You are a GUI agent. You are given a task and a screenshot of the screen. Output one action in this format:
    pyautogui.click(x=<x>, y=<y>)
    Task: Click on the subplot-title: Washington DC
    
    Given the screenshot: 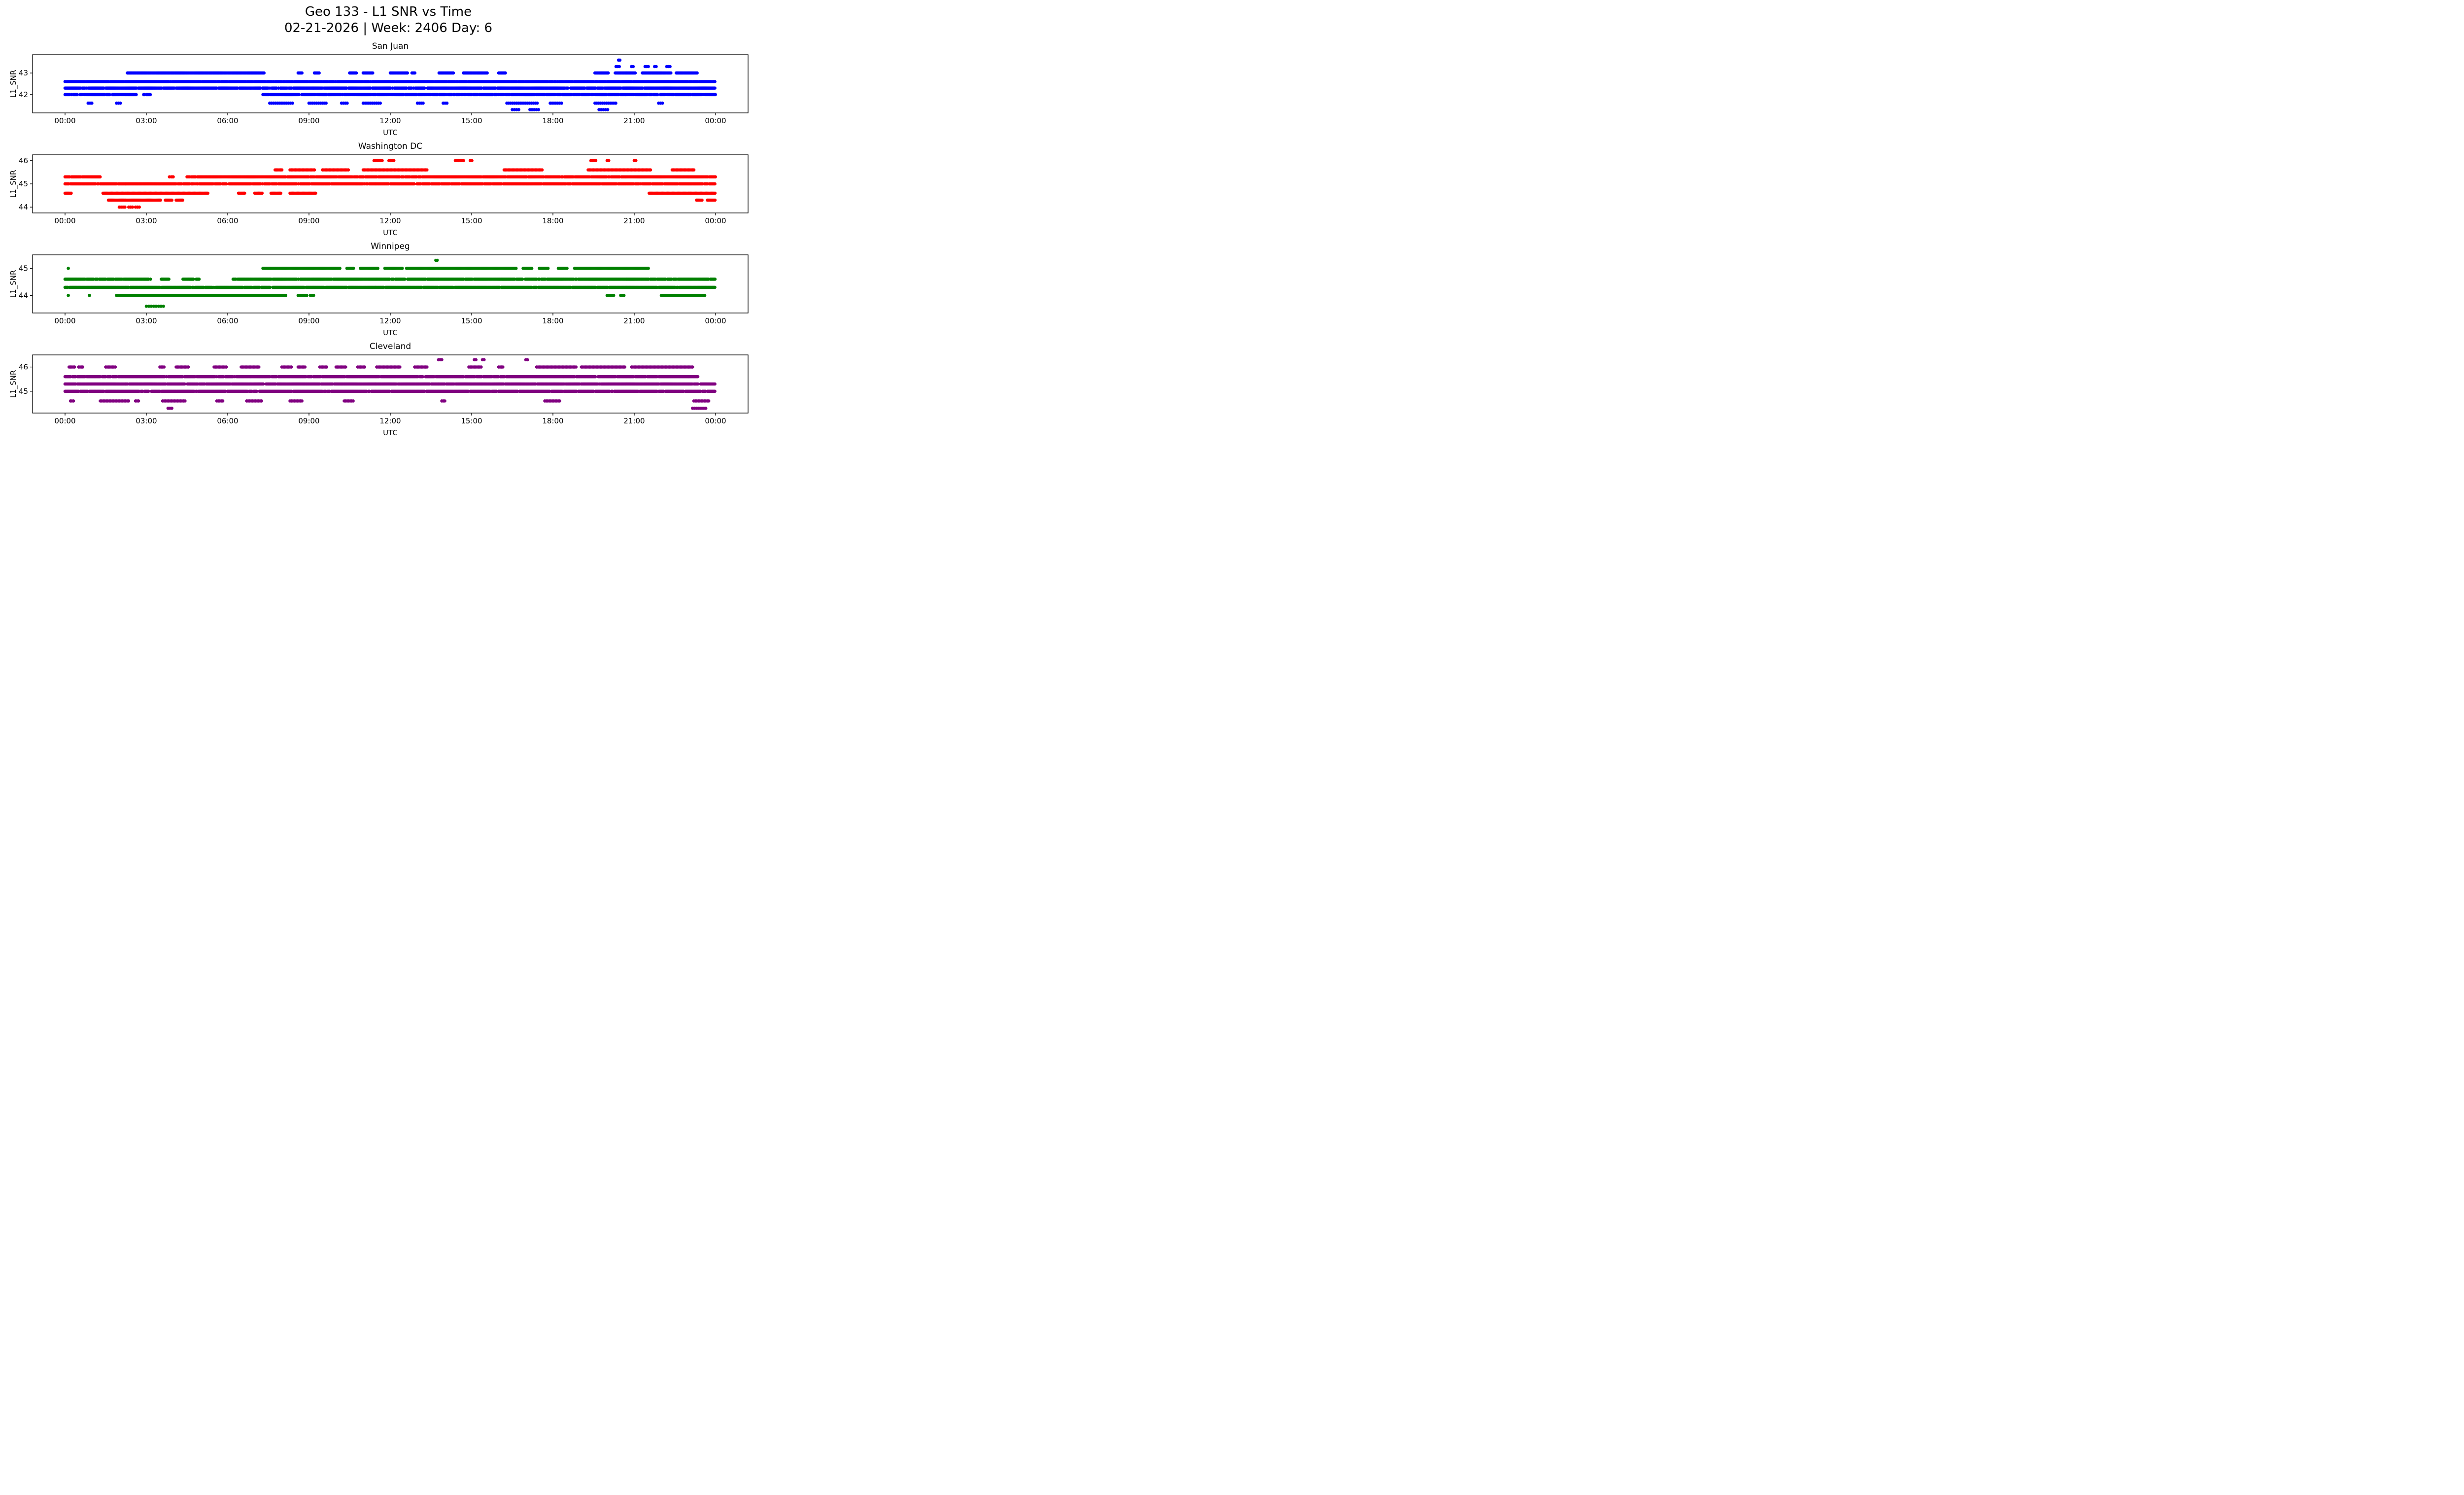 What is the action you would take?
    pyautogui.click(x=390, y=146)
    